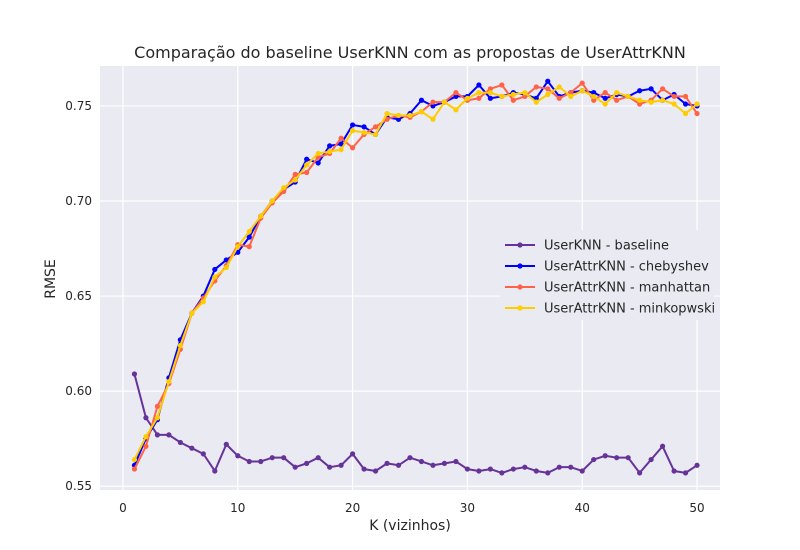 This screenshot has height=550, width=800. What do you see at coordinates (123, 508) in the screenshot?
I see `x-tick-label: 0` at bounding box center [123, 508].